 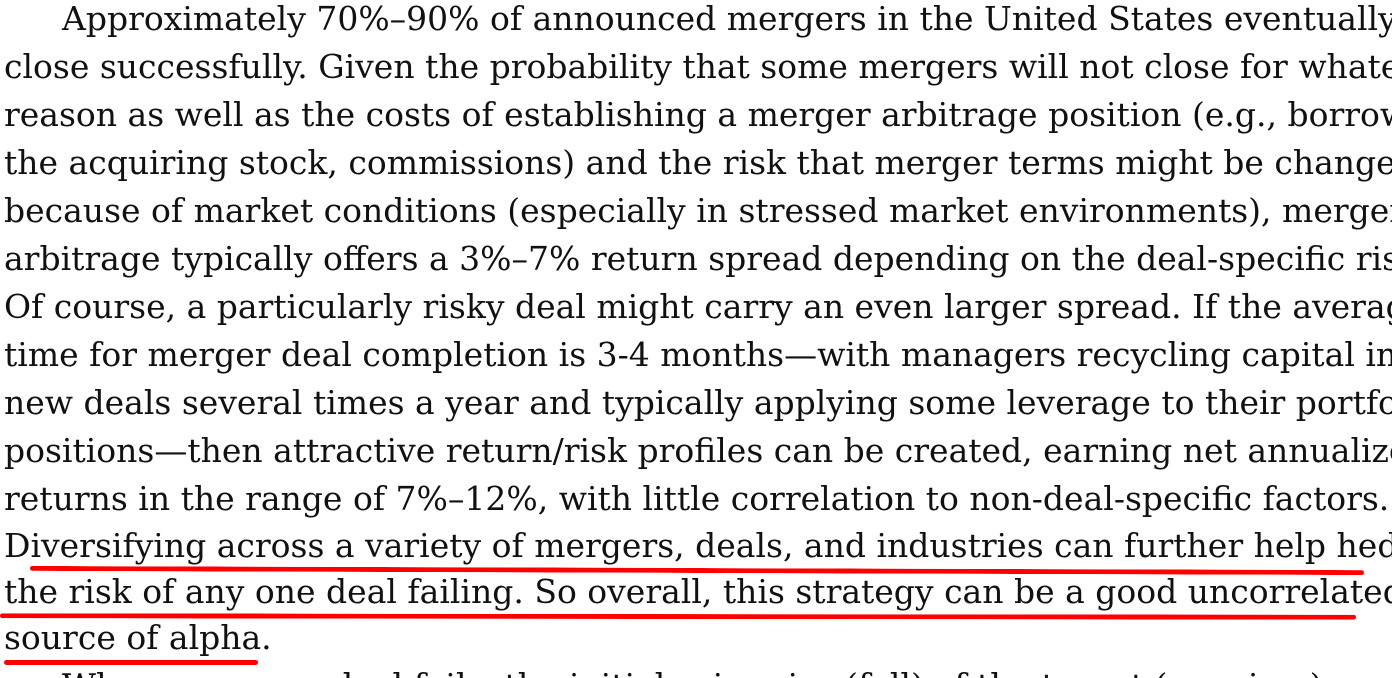 What do you see at coordinates (138, 637) in the screenshot?
I see `highlighted-line: source of alpha.` at bounding box center [138, 637].